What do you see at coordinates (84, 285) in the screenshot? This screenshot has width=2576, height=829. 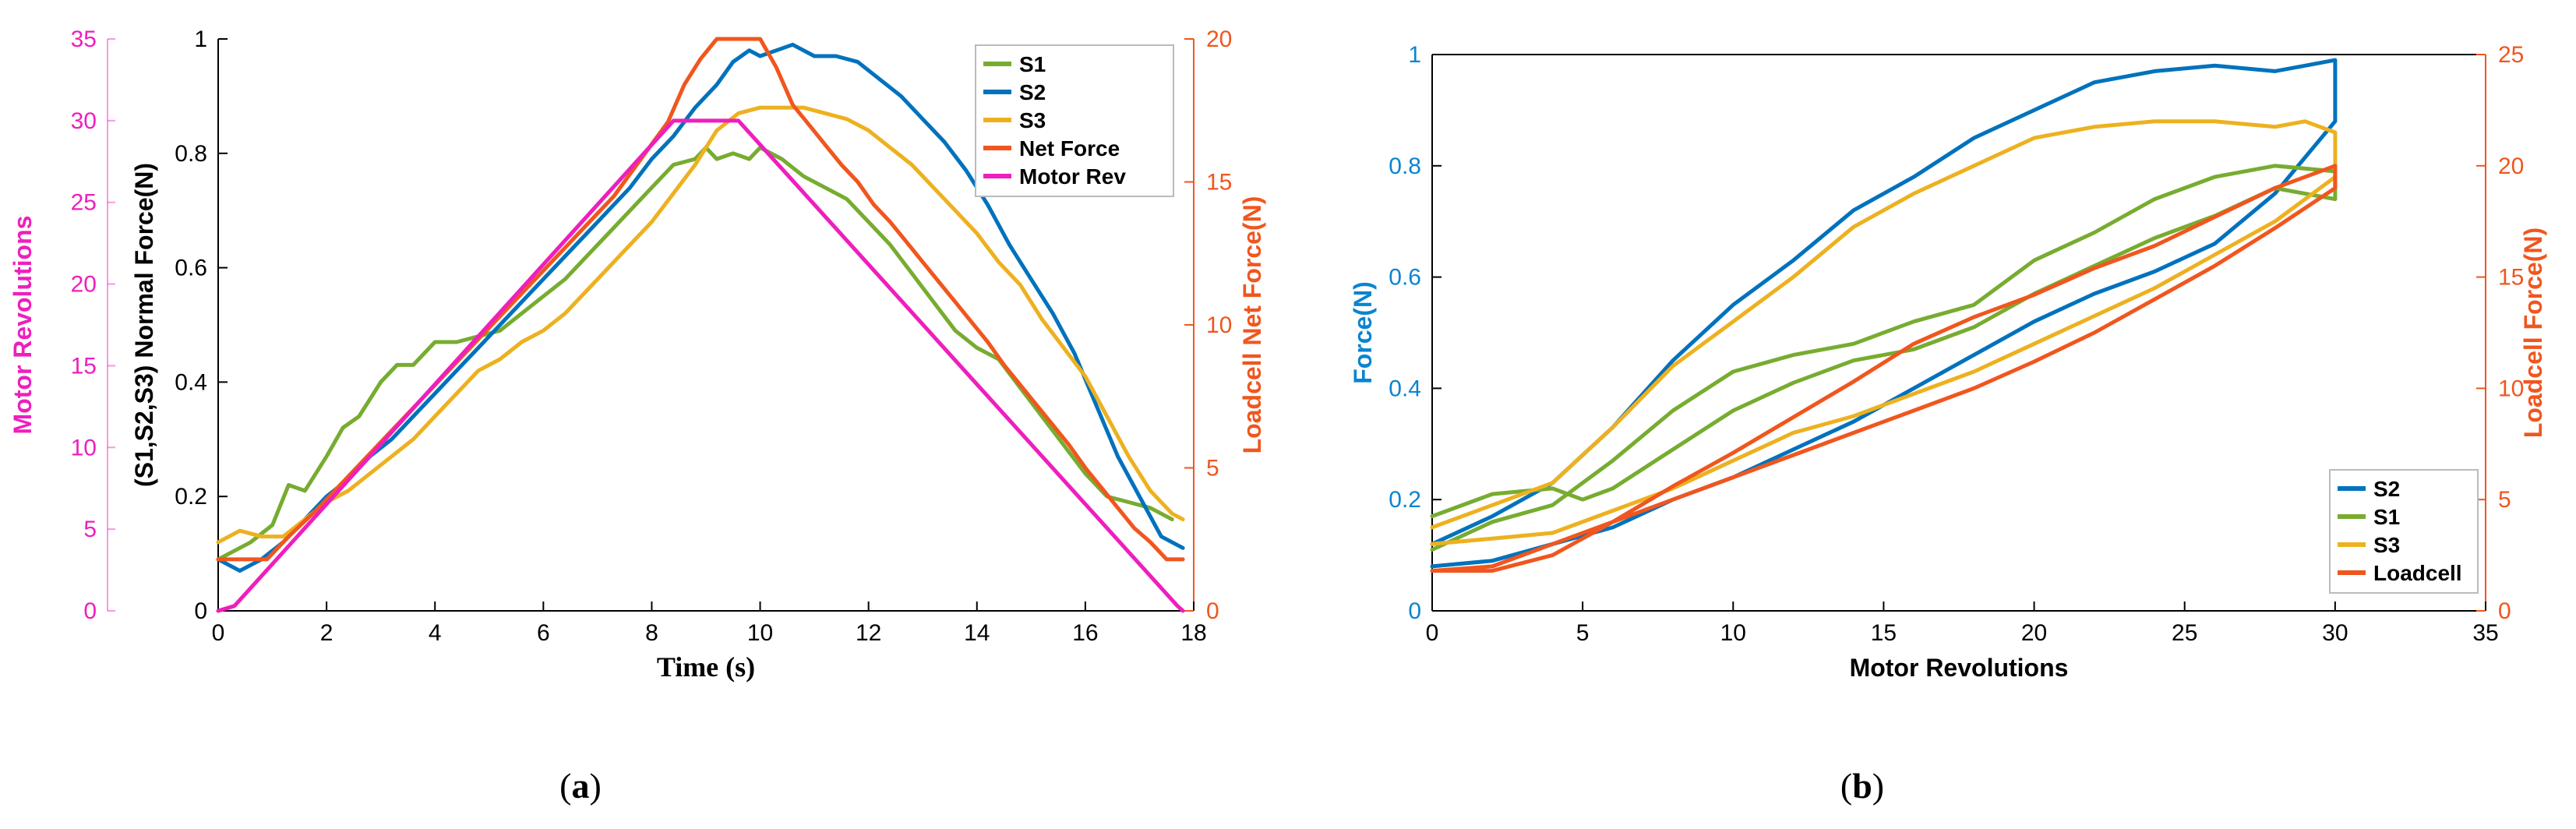 I see `y-far-left-tick-label: 20` at bounding box center [84, 285].